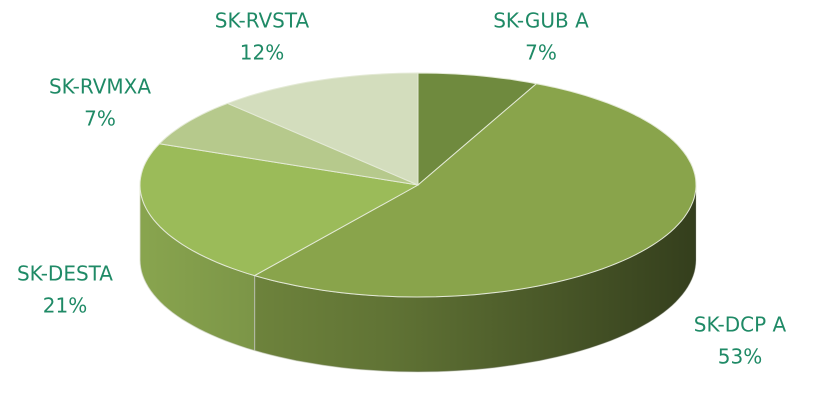 The height and width of the screenshot is (411, 818). Describe the element at coordinates (740, 357) in the screenshot. I see `slice-value-label: 53%` at that location.